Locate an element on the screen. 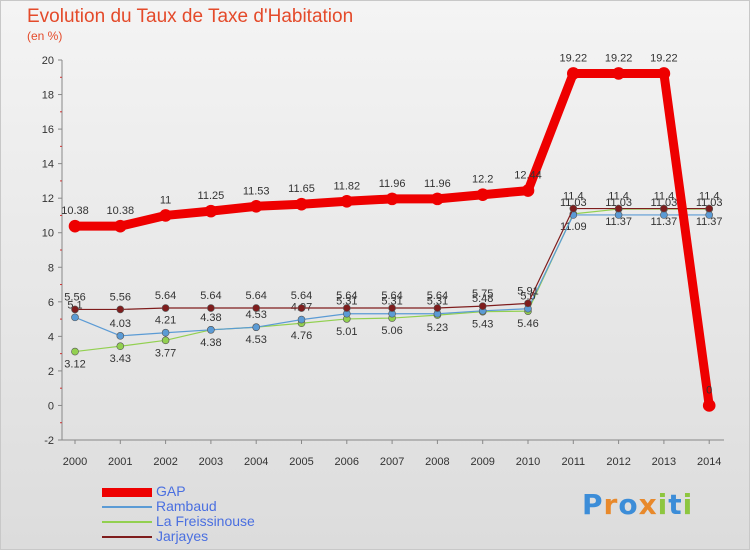  data-label: 4.03 is located at coordinates (120, 324).